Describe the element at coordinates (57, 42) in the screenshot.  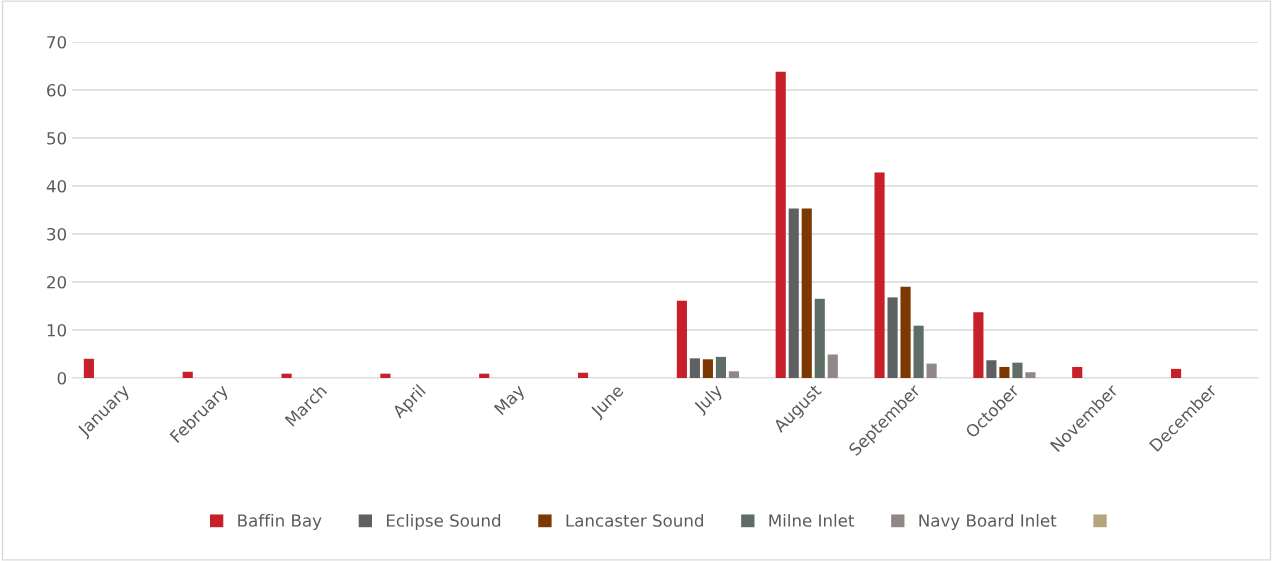
I see `y-tick-label: 70` at that location.